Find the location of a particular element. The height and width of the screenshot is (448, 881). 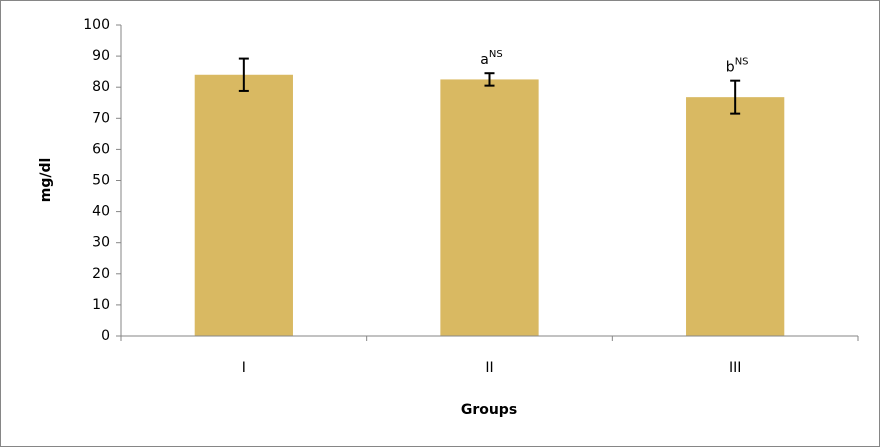

y-tick-label: 80 is located at coordinates (101, 87).